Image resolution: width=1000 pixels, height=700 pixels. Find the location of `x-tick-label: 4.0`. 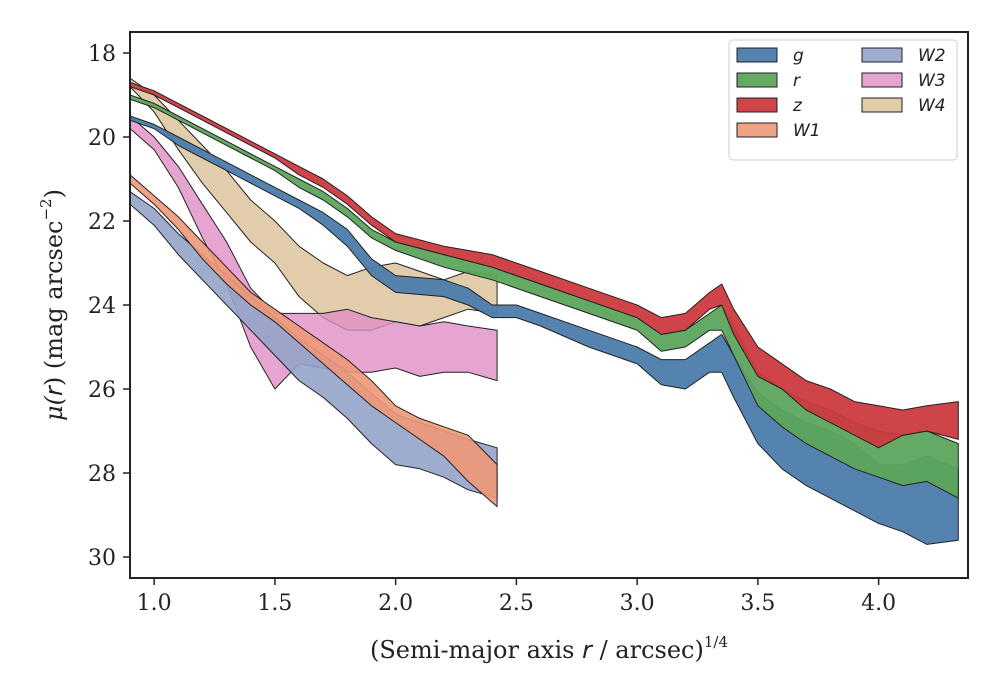

x-tick-label: 4.0 is located at coordinates (878, 603).